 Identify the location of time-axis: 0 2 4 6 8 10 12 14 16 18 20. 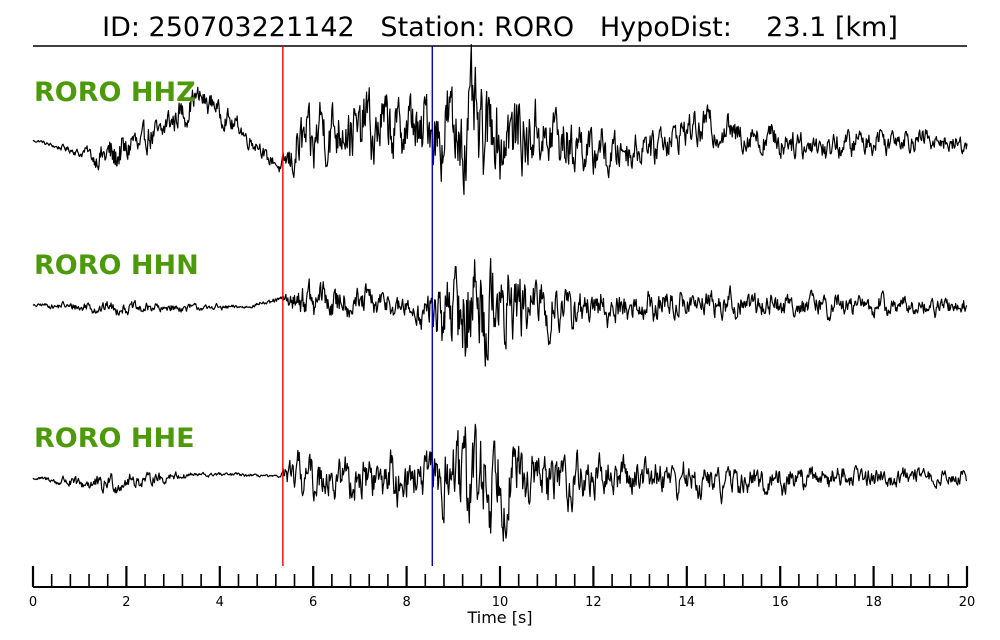
(502, 588).